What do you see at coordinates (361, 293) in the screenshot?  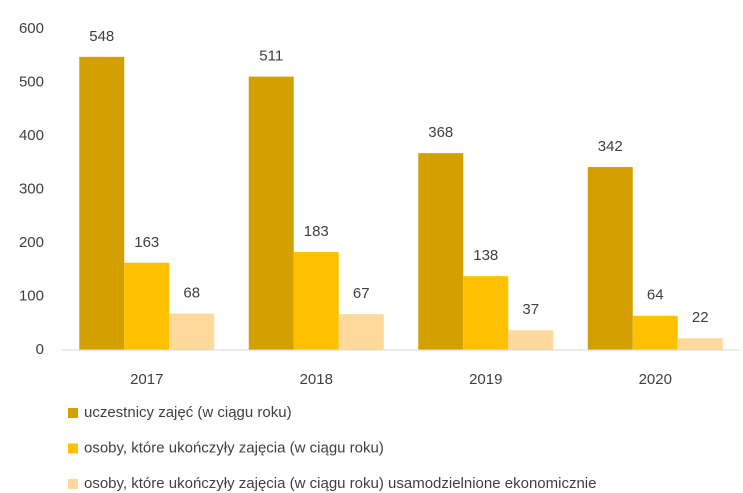 I see `data-label: 67` at bounding box center [361, 293].